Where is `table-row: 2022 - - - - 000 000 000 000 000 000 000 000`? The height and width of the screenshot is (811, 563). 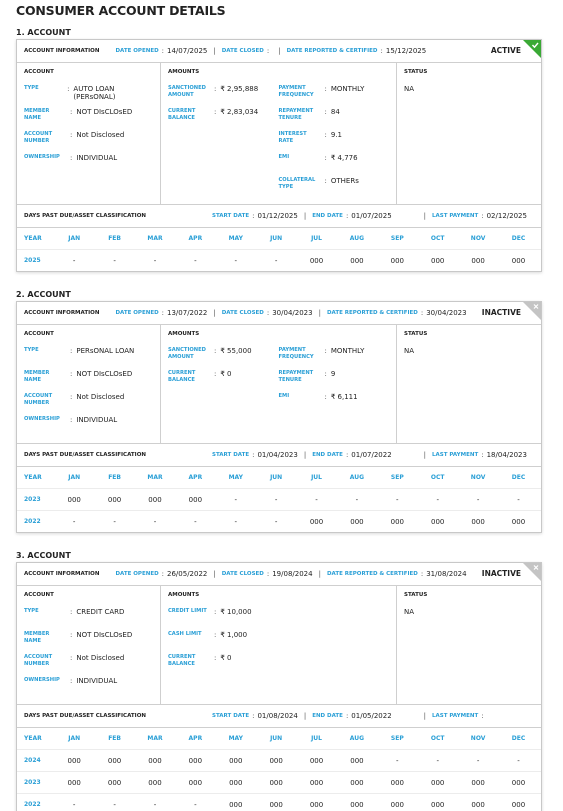
table-row: 2022 - - - - 000 000 000 000 000 000 000 000 is located at coordinates (279, 802).